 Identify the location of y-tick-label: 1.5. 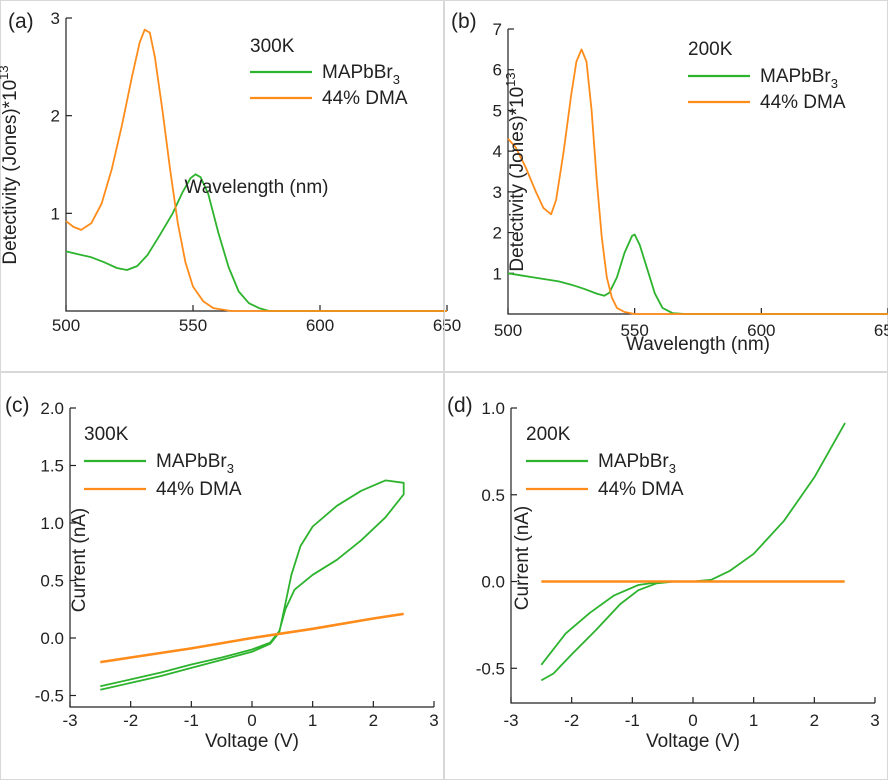
(52, 466).